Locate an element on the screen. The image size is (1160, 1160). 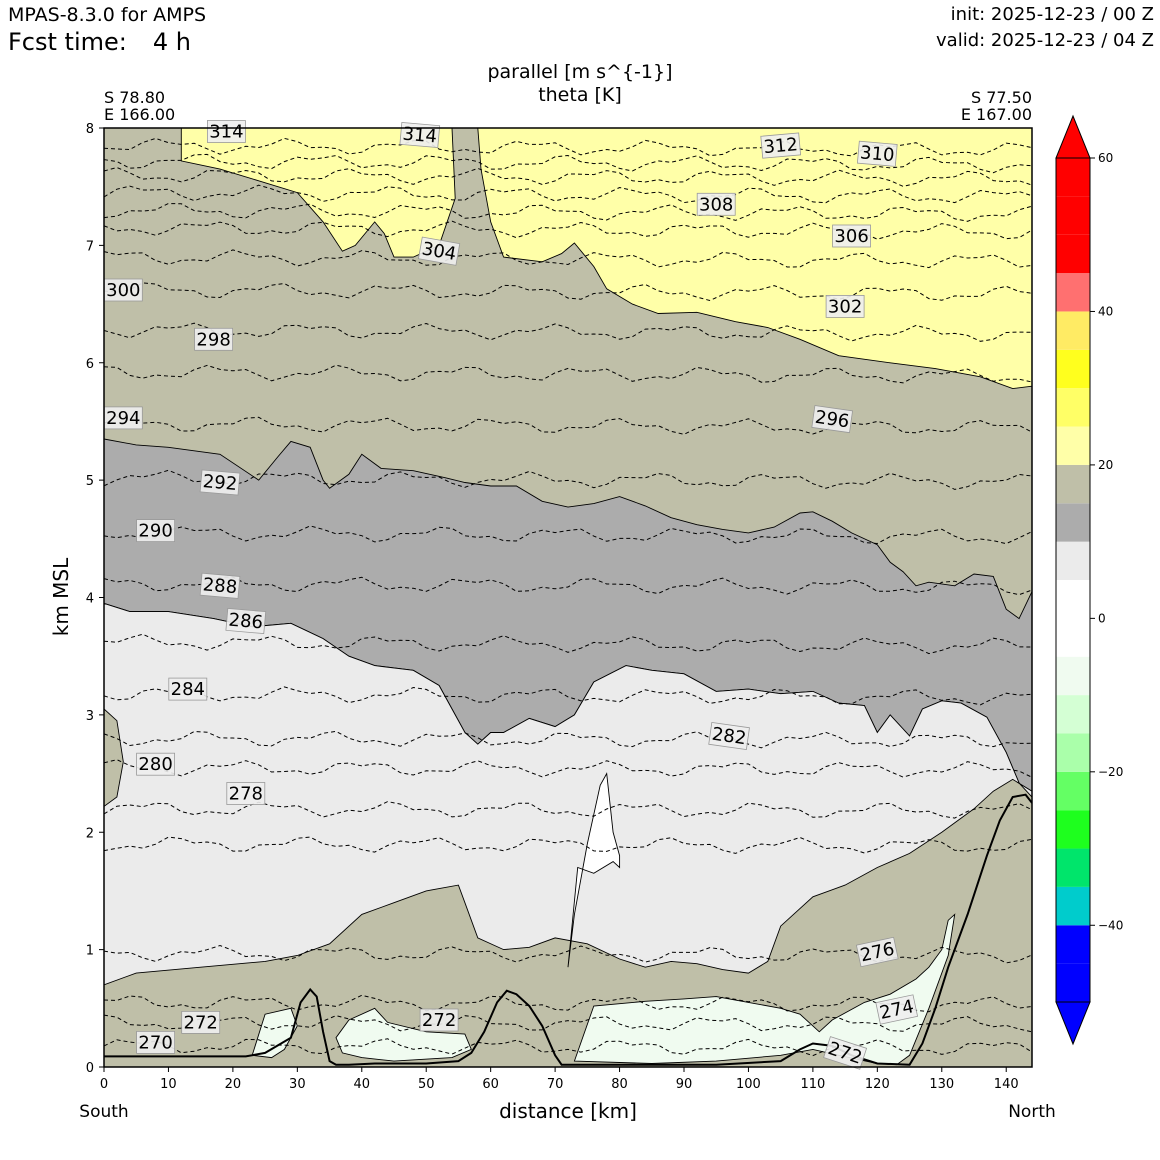
theta-label-276: 276 is located at coordinates (877, 952).